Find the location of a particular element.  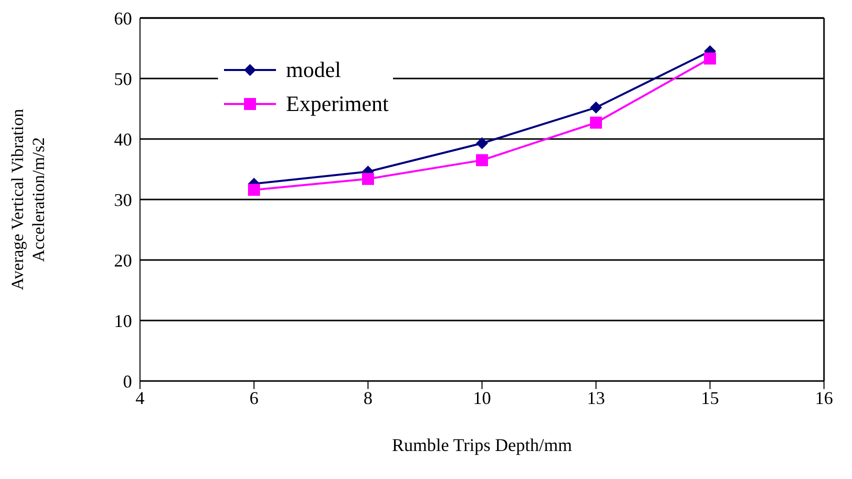

y-axis-title: Average Vertical Vibration Acceleration/m/s2 is located at coordinates (28, 199).